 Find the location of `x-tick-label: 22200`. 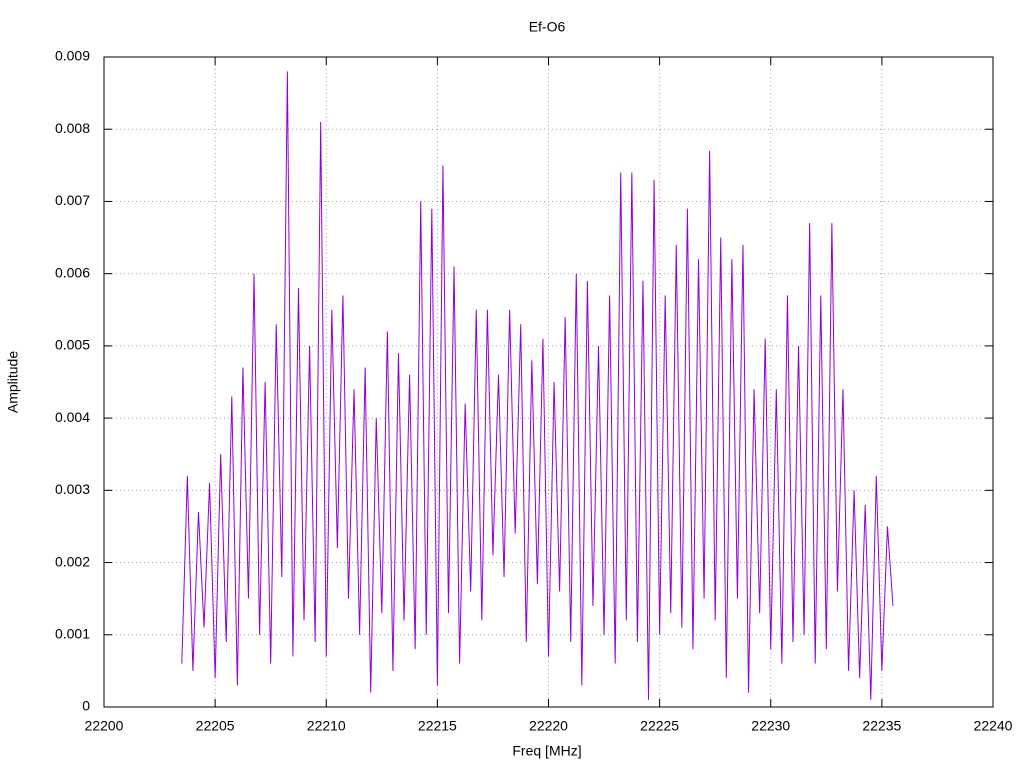

x-tick-label: 22200 is located at coordinates (104, 726).